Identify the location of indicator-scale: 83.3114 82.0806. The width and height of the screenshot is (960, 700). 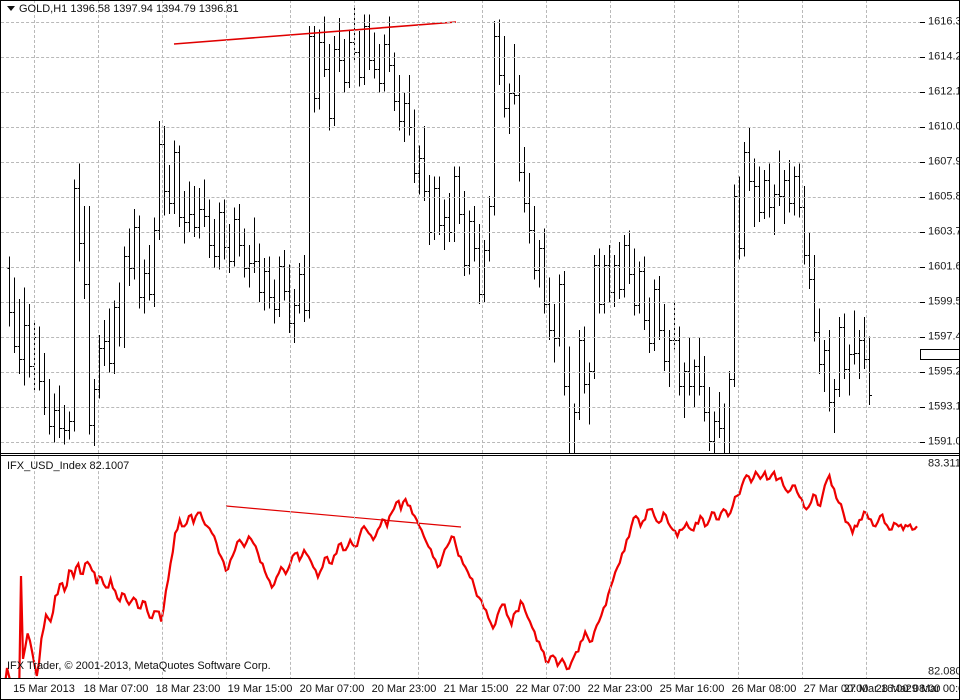
(940, 578).